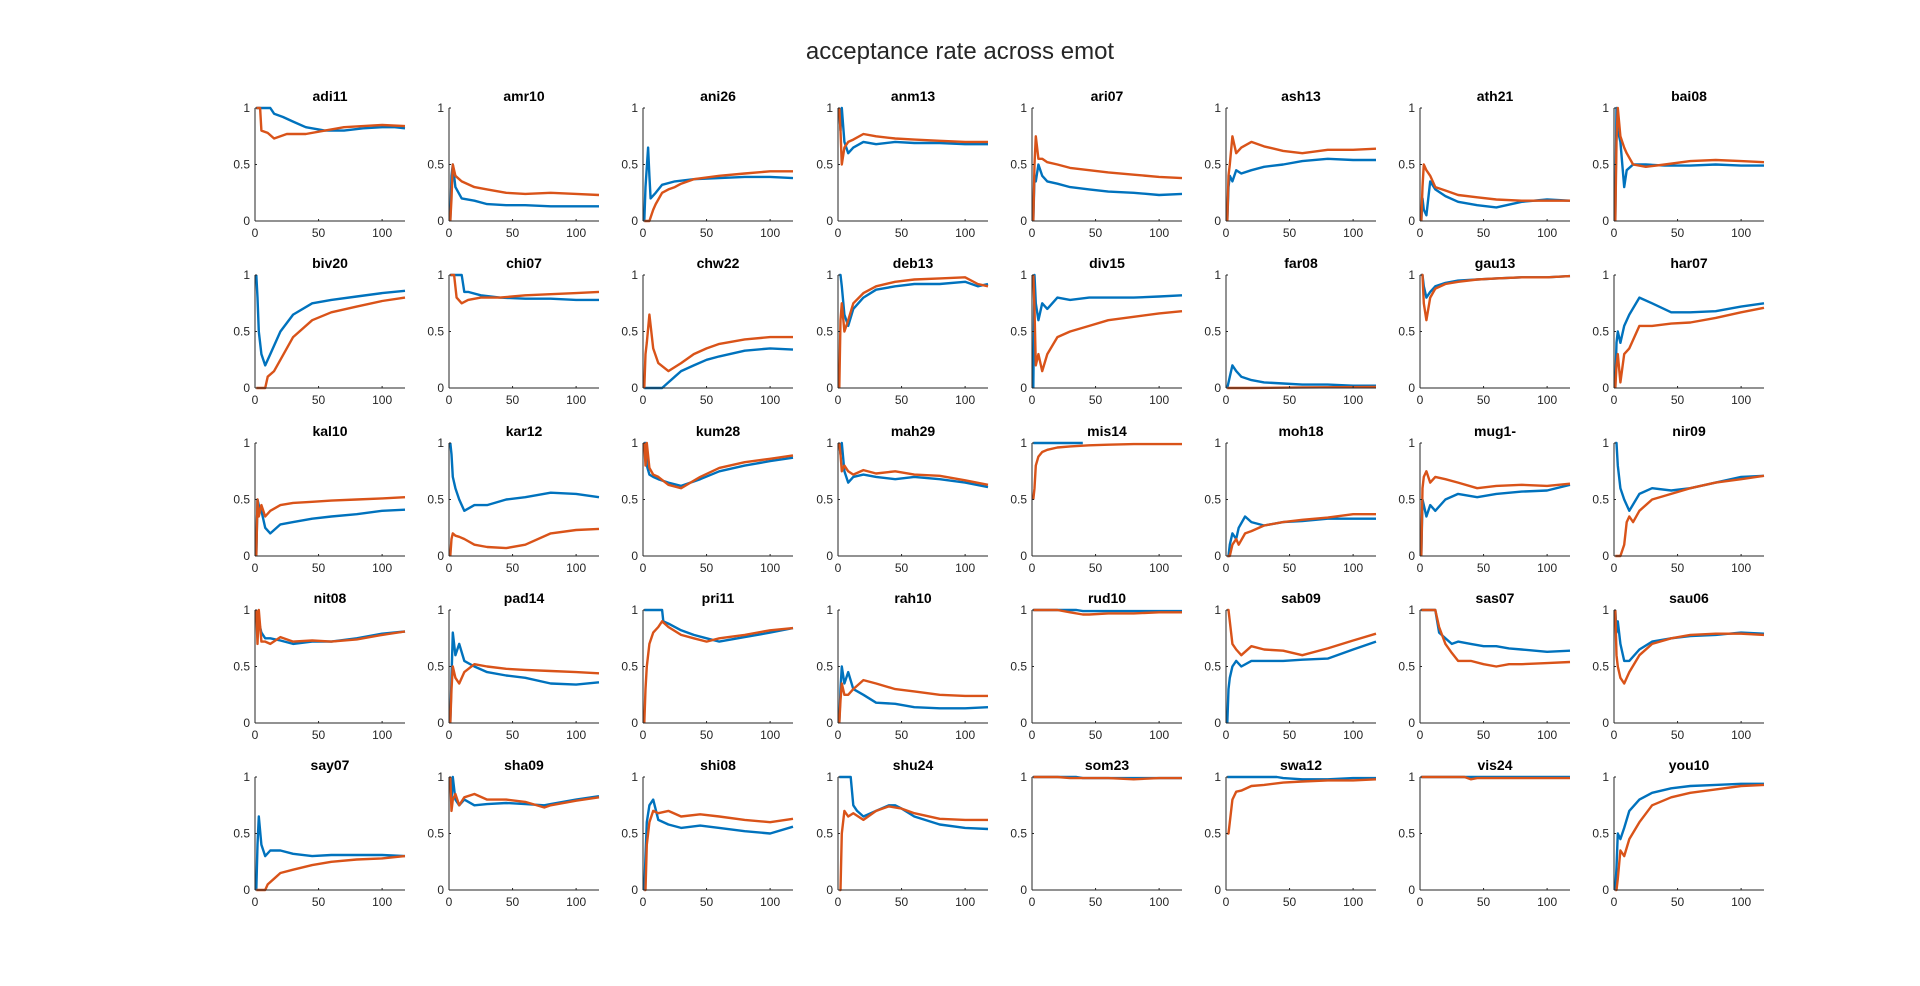 Image resolution: width=1920 pixels, height=986 pixels. I want to click on subplot-title: rud10, so click(1107, 598).